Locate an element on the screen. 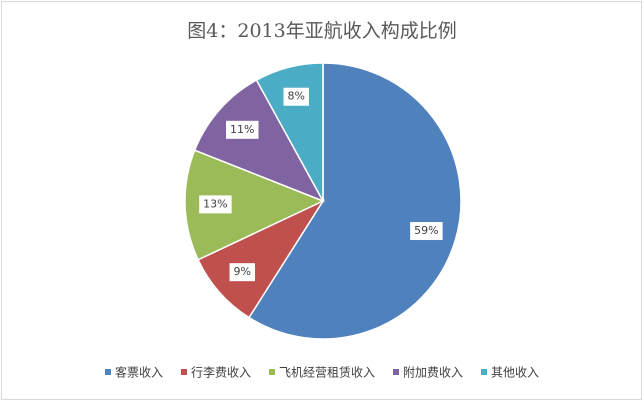 This screenshot has height=402, width=644. data-label: 8% is located at coordinates (296, 96).